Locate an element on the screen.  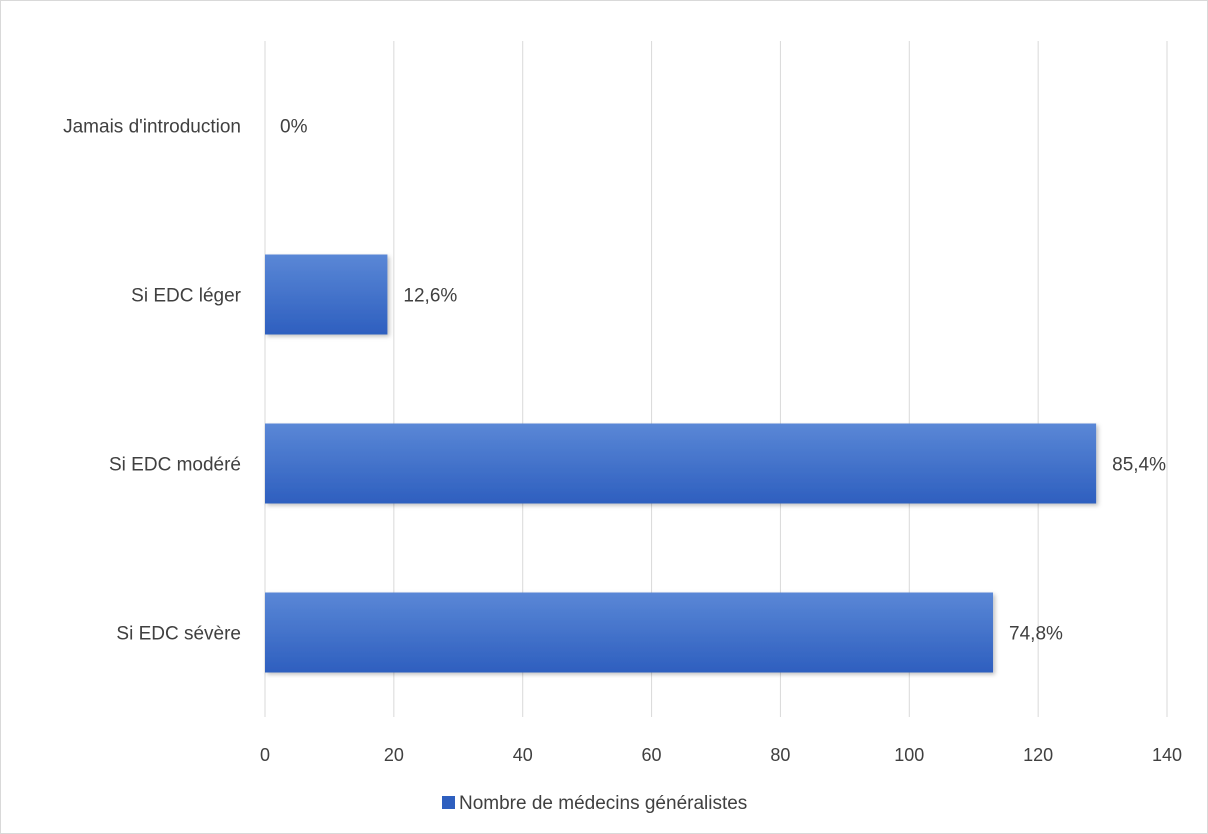
legend-label: Nombre de médecins généralistes is located at coordinates (603, 803).